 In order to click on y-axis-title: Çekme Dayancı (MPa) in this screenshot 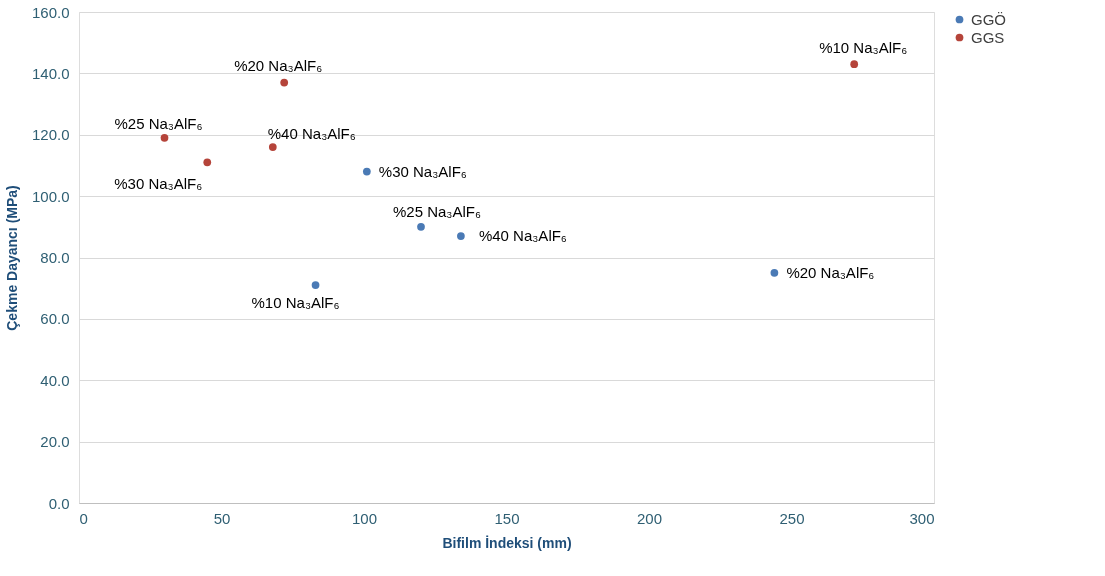, I will do `click(11, 258)`.